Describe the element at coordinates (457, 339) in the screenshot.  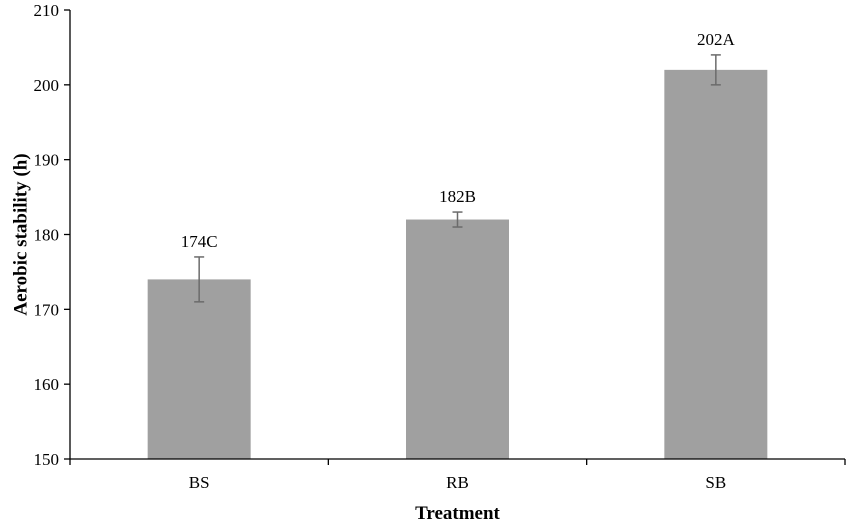
I see `bar-rb` at that location.